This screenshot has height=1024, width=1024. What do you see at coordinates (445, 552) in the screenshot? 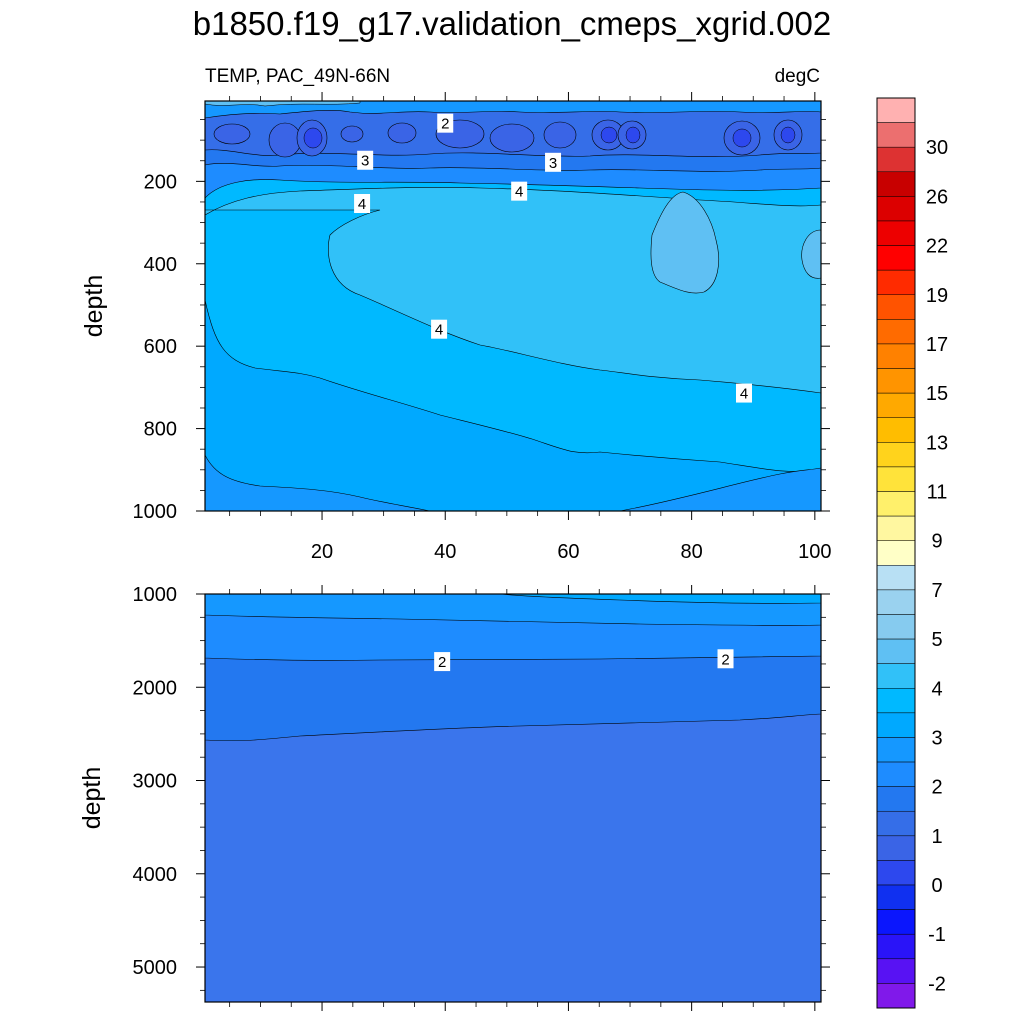
I see `x-tick-label: 40` at bounding box center [445, 552].